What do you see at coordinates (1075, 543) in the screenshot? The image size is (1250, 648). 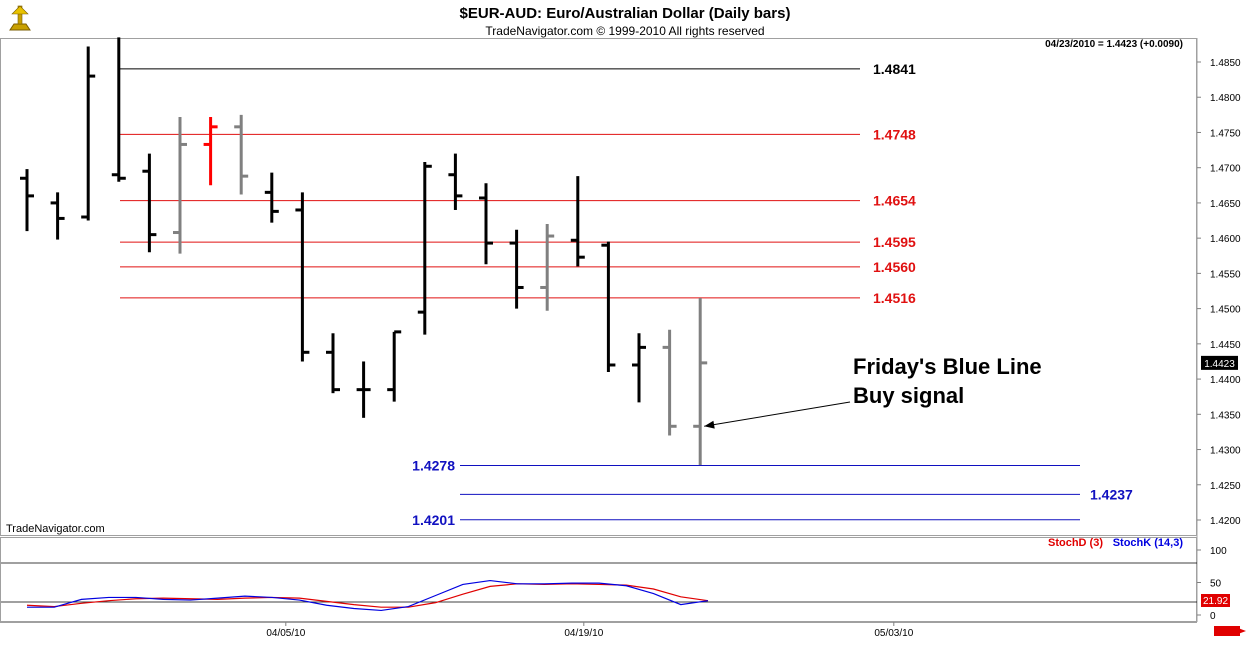 I see `stoch-d-legend: StochD (3)` at bounding box center [1075, 543].